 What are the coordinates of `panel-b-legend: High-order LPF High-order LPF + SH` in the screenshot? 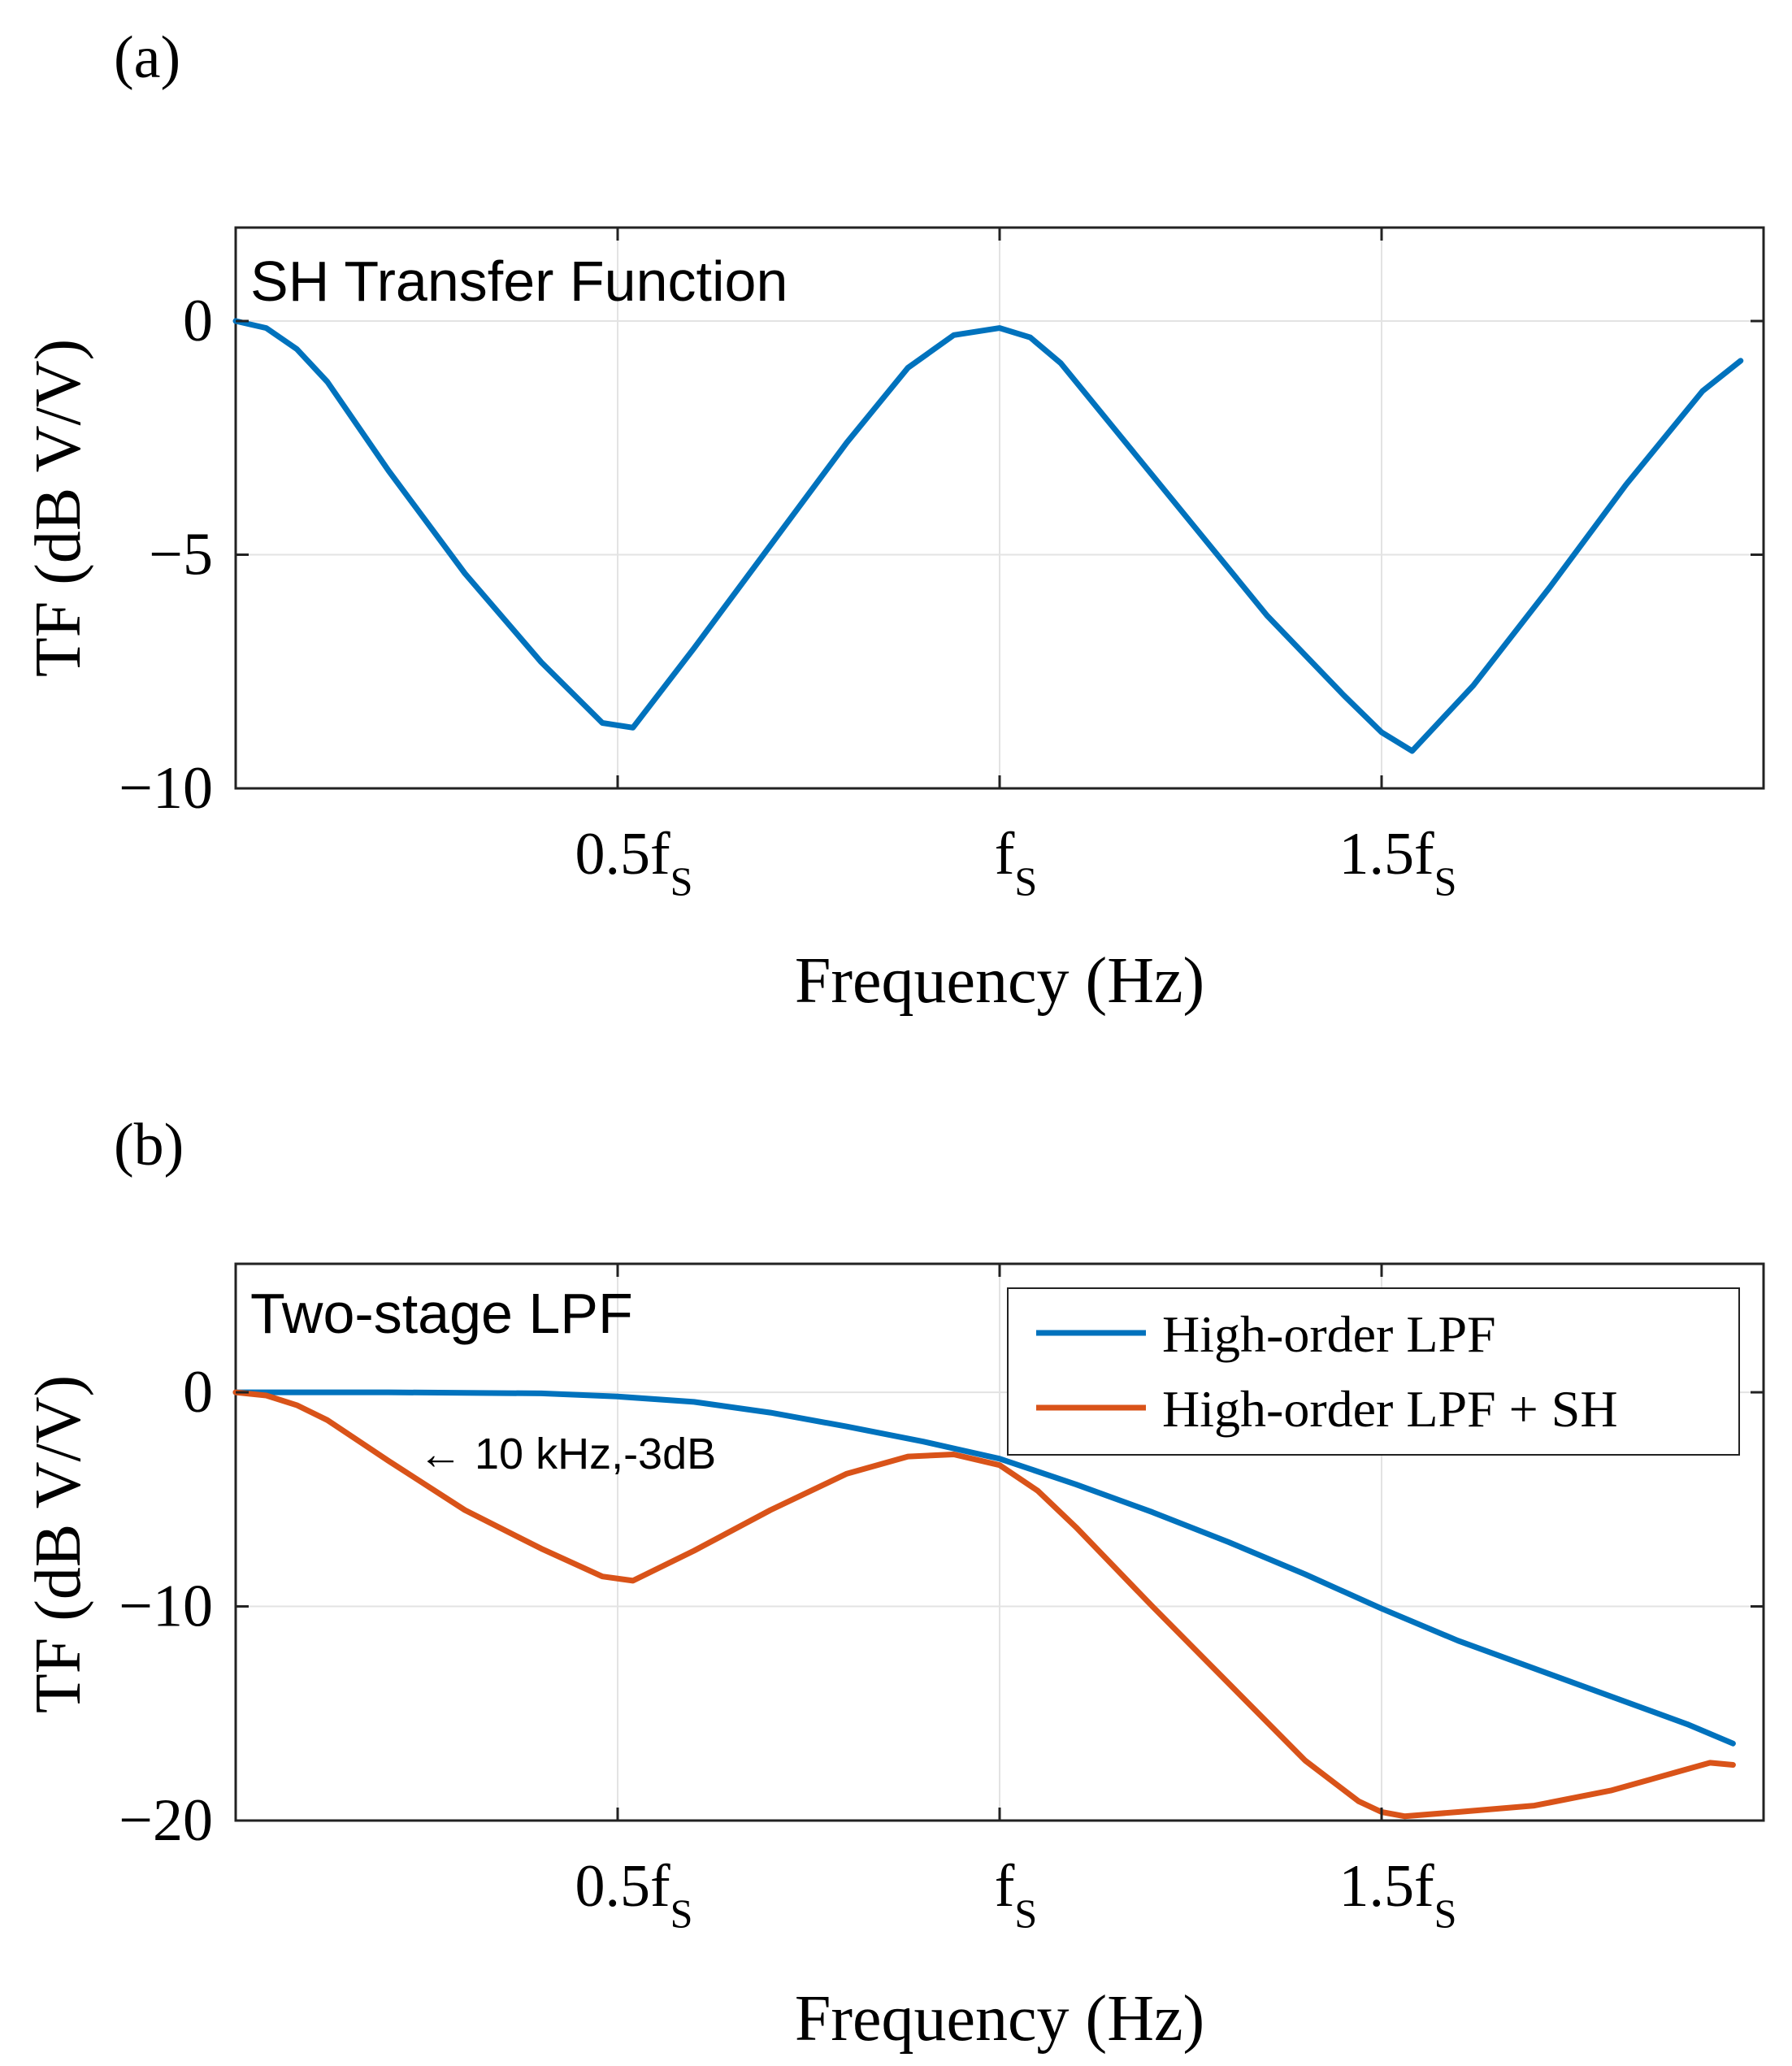 It's located at (1373, 1371).